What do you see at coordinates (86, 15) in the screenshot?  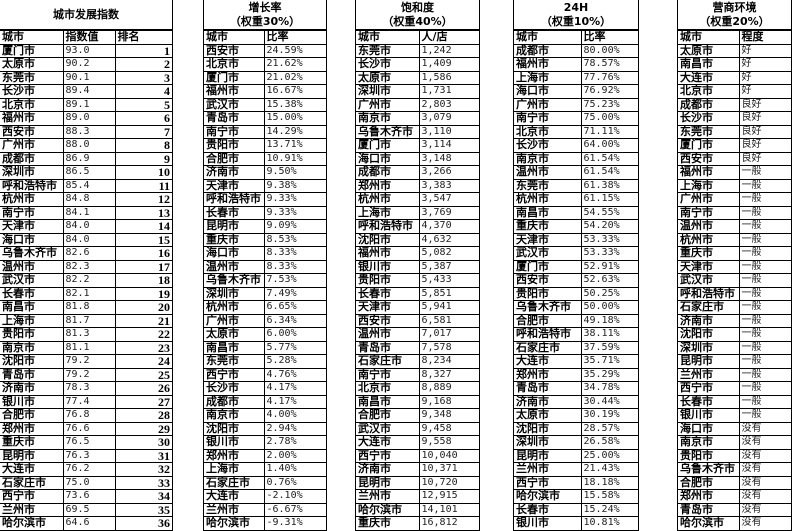 I see `table-title: 城市发展指数` at bounding box center [86, 15].